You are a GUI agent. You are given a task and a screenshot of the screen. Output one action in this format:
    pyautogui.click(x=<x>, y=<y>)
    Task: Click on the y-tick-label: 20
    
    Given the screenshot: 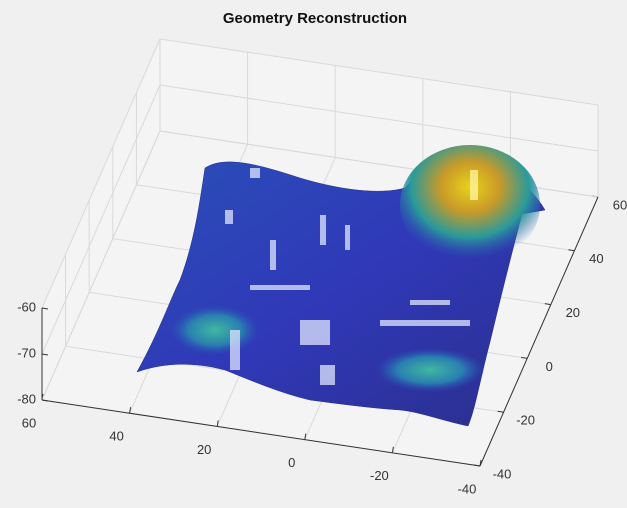 What is the action you would take?
    pyautogui.click(x=573, y=312)
    